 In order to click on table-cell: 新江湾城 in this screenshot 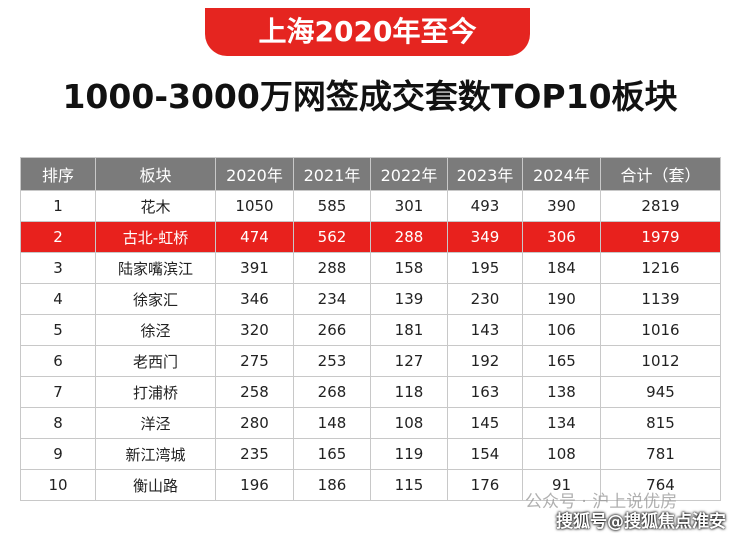, I will do `click(155, 454)`.